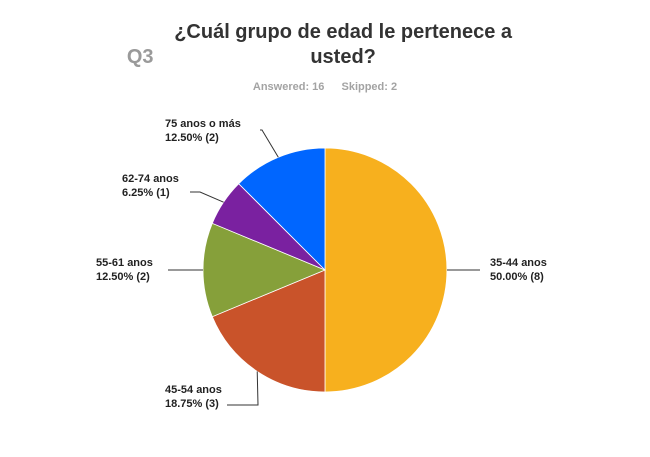 This screenshot has width=650, height=457. Describe the element at coordinates (518, 263) in the screenshot. I see `slice-label-1: 35-44 anos` at that location.